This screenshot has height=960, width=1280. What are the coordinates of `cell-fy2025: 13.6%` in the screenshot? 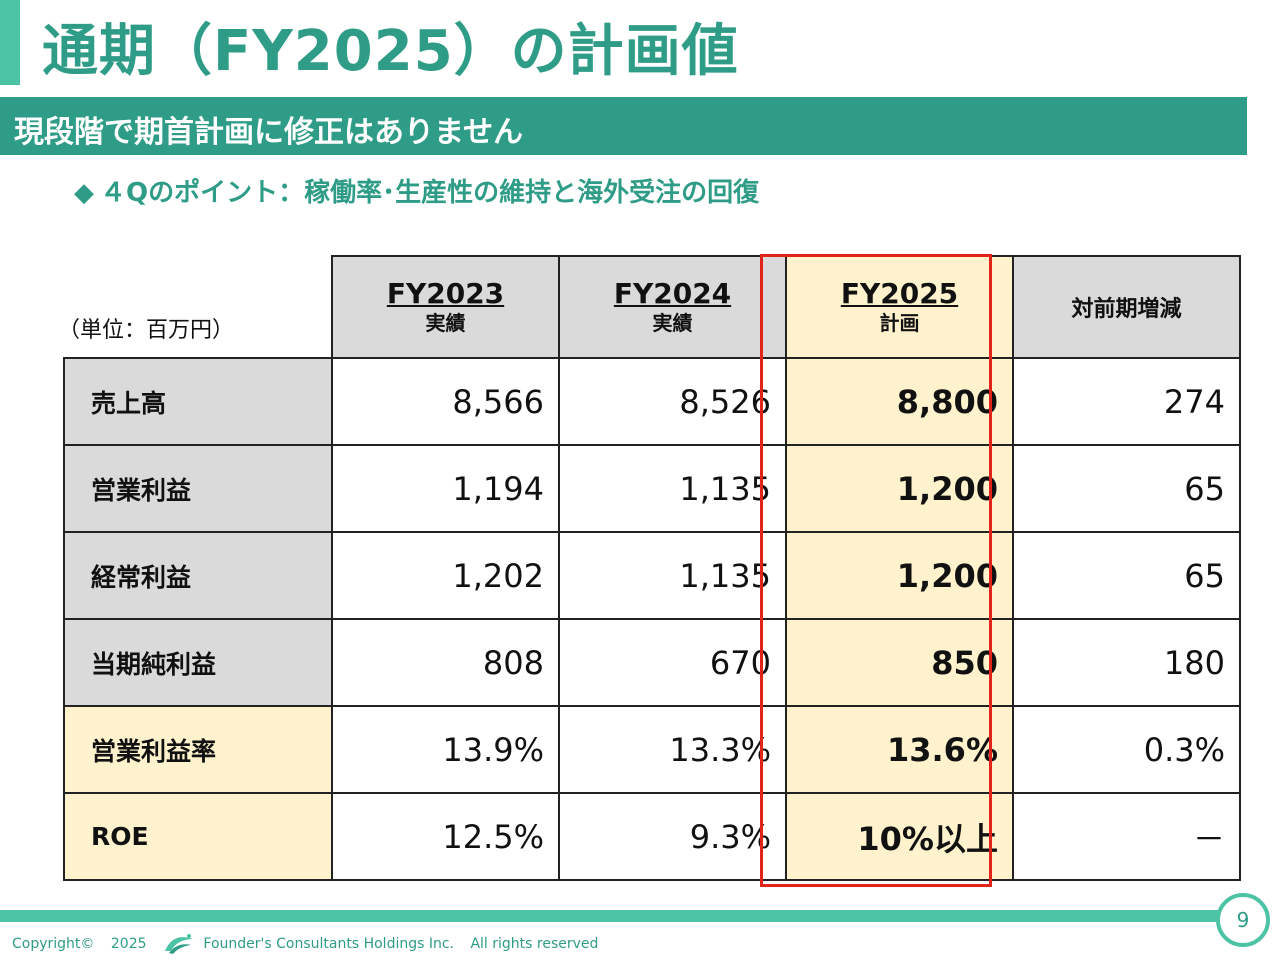 It's located at (899, 749).